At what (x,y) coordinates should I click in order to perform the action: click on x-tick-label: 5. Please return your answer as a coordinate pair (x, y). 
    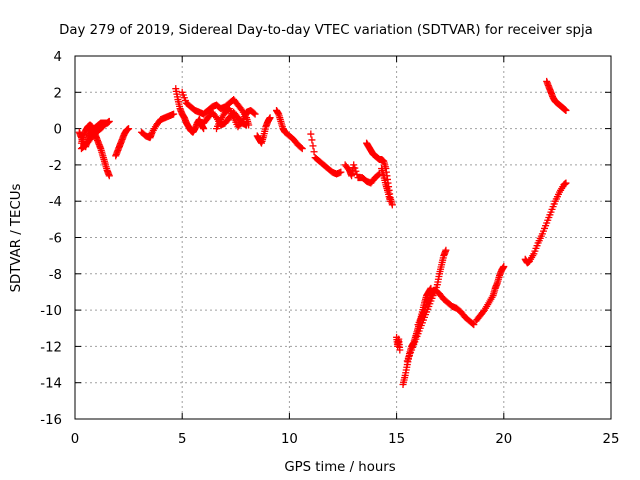
    Looking at the image, I should click on (182, 439).